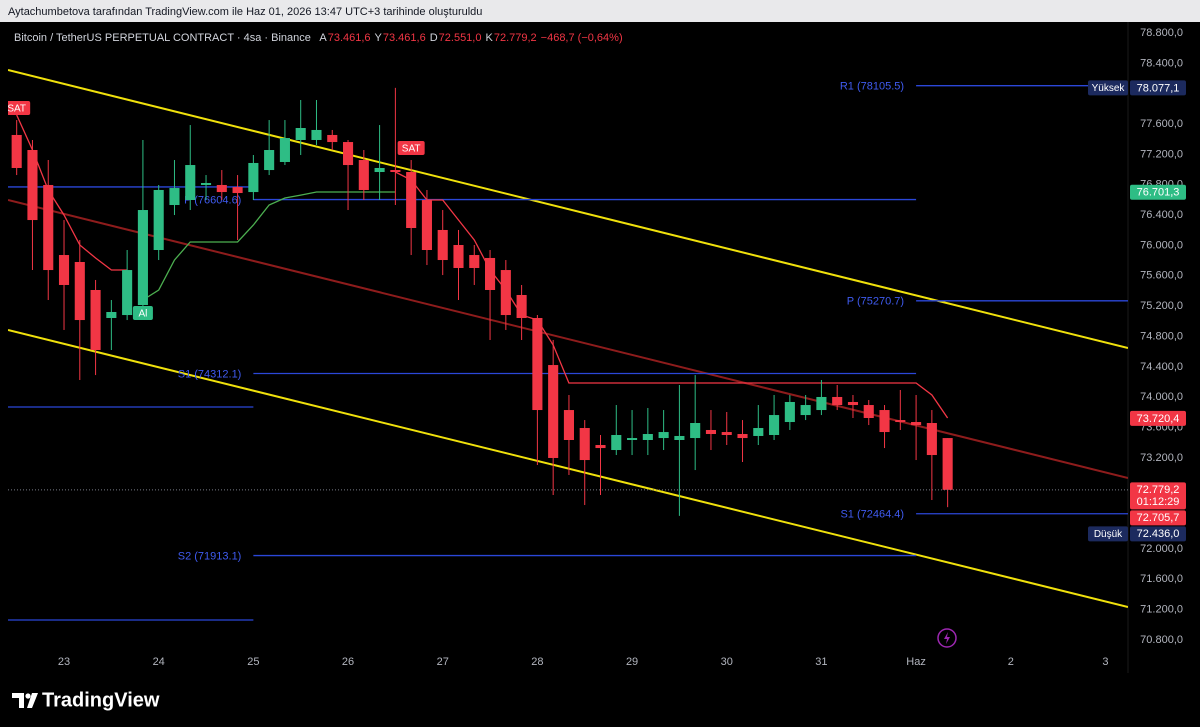 This screenshot has height=727, width=1200. Describe the element at coordinates (1161, 458) in the screenshot. I see `y-tick-label: 73.200,0` at that location.